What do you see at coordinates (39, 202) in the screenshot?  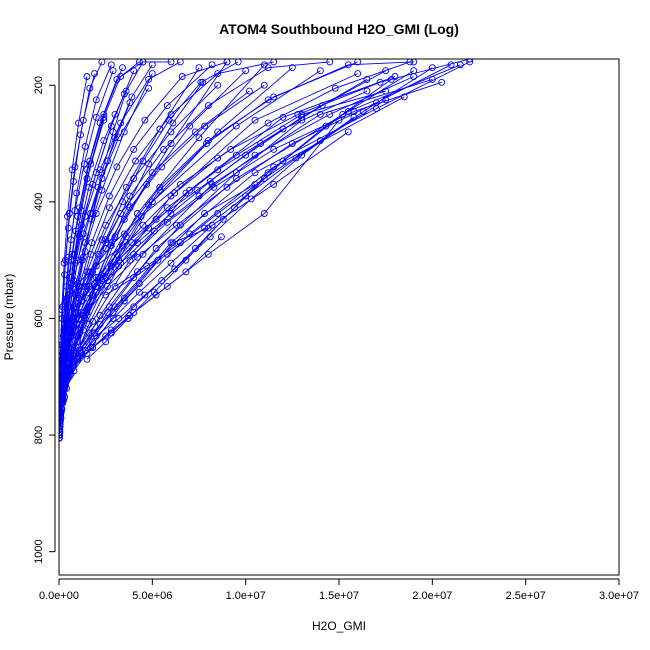 I see `y-tick-label: 400` at bounding box center [39, 202].